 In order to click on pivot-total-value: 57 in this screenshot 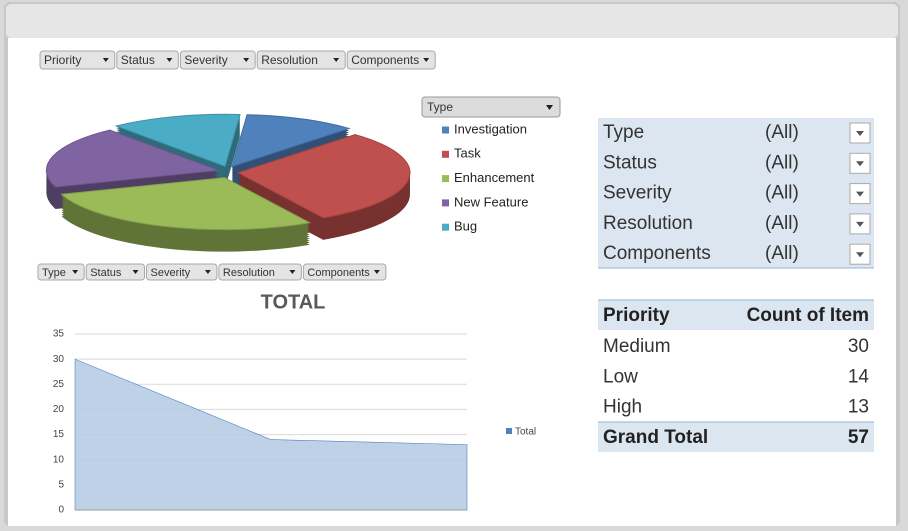, I will do `click(858, 437)`.